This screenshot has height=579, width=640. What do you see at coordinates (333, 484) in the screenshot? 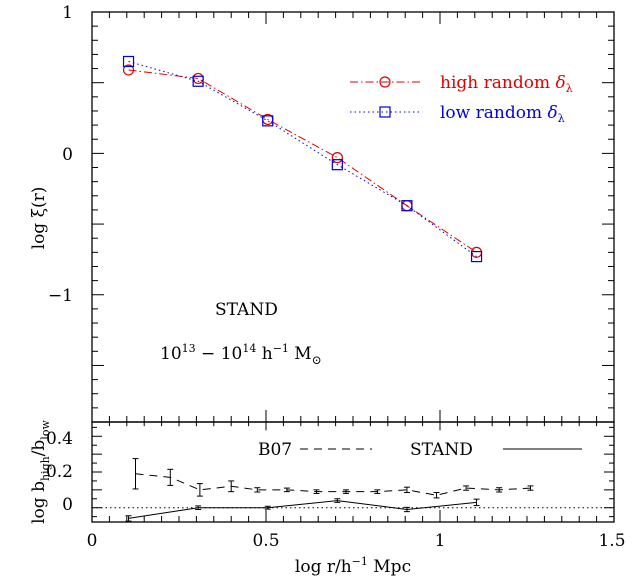
I see `ratio-line-b07` at bounding box center [333, 484].